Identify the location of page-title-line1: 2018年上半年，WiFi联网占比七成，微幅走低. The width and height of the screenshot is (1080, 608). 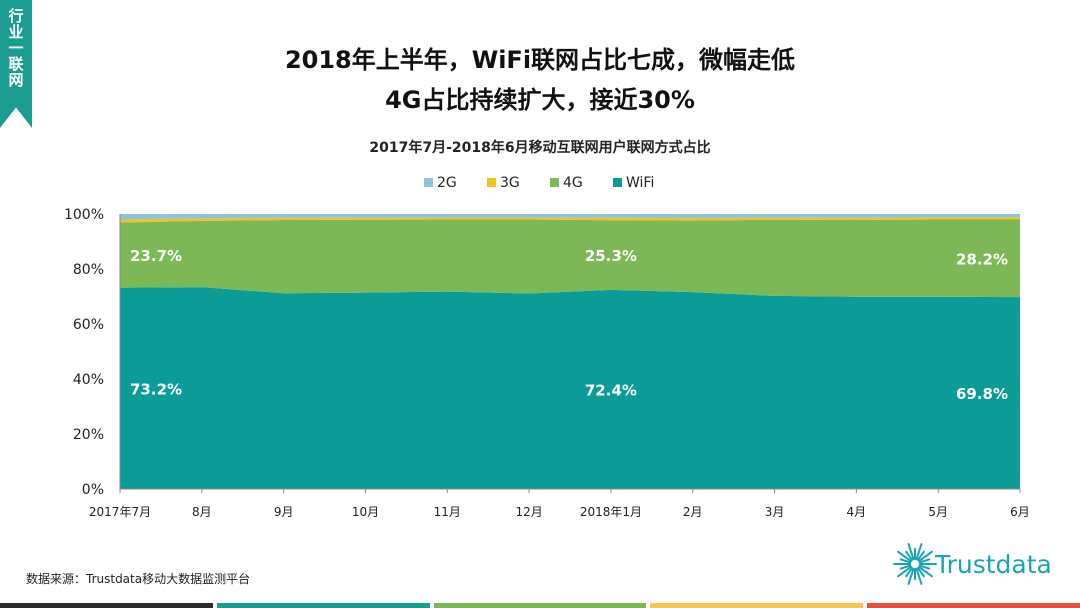
(540, 60).